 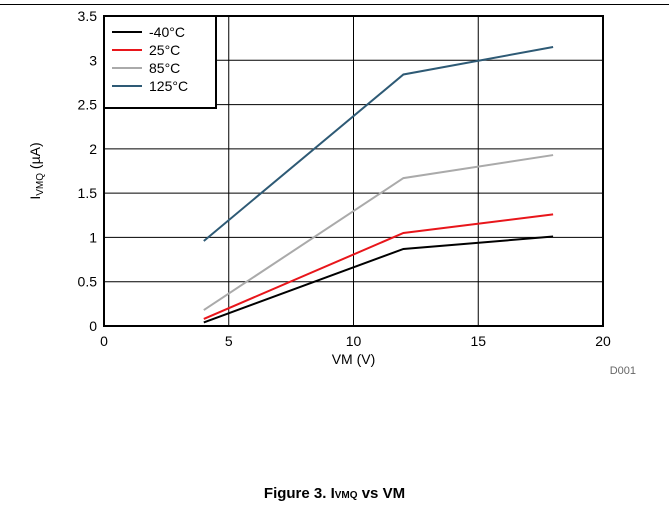 I want to click on x-tick-label: 10, so click(x=354, y=341).